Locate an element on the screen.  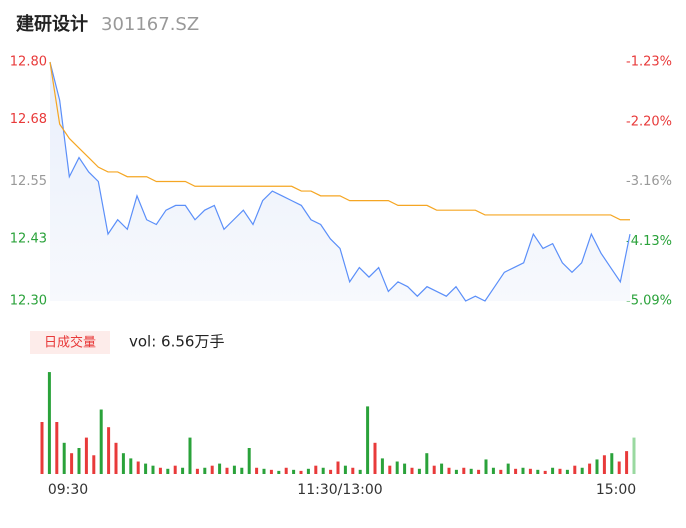
x-tick-label: 11:30/13:00 is located at coordinates (339, 490).